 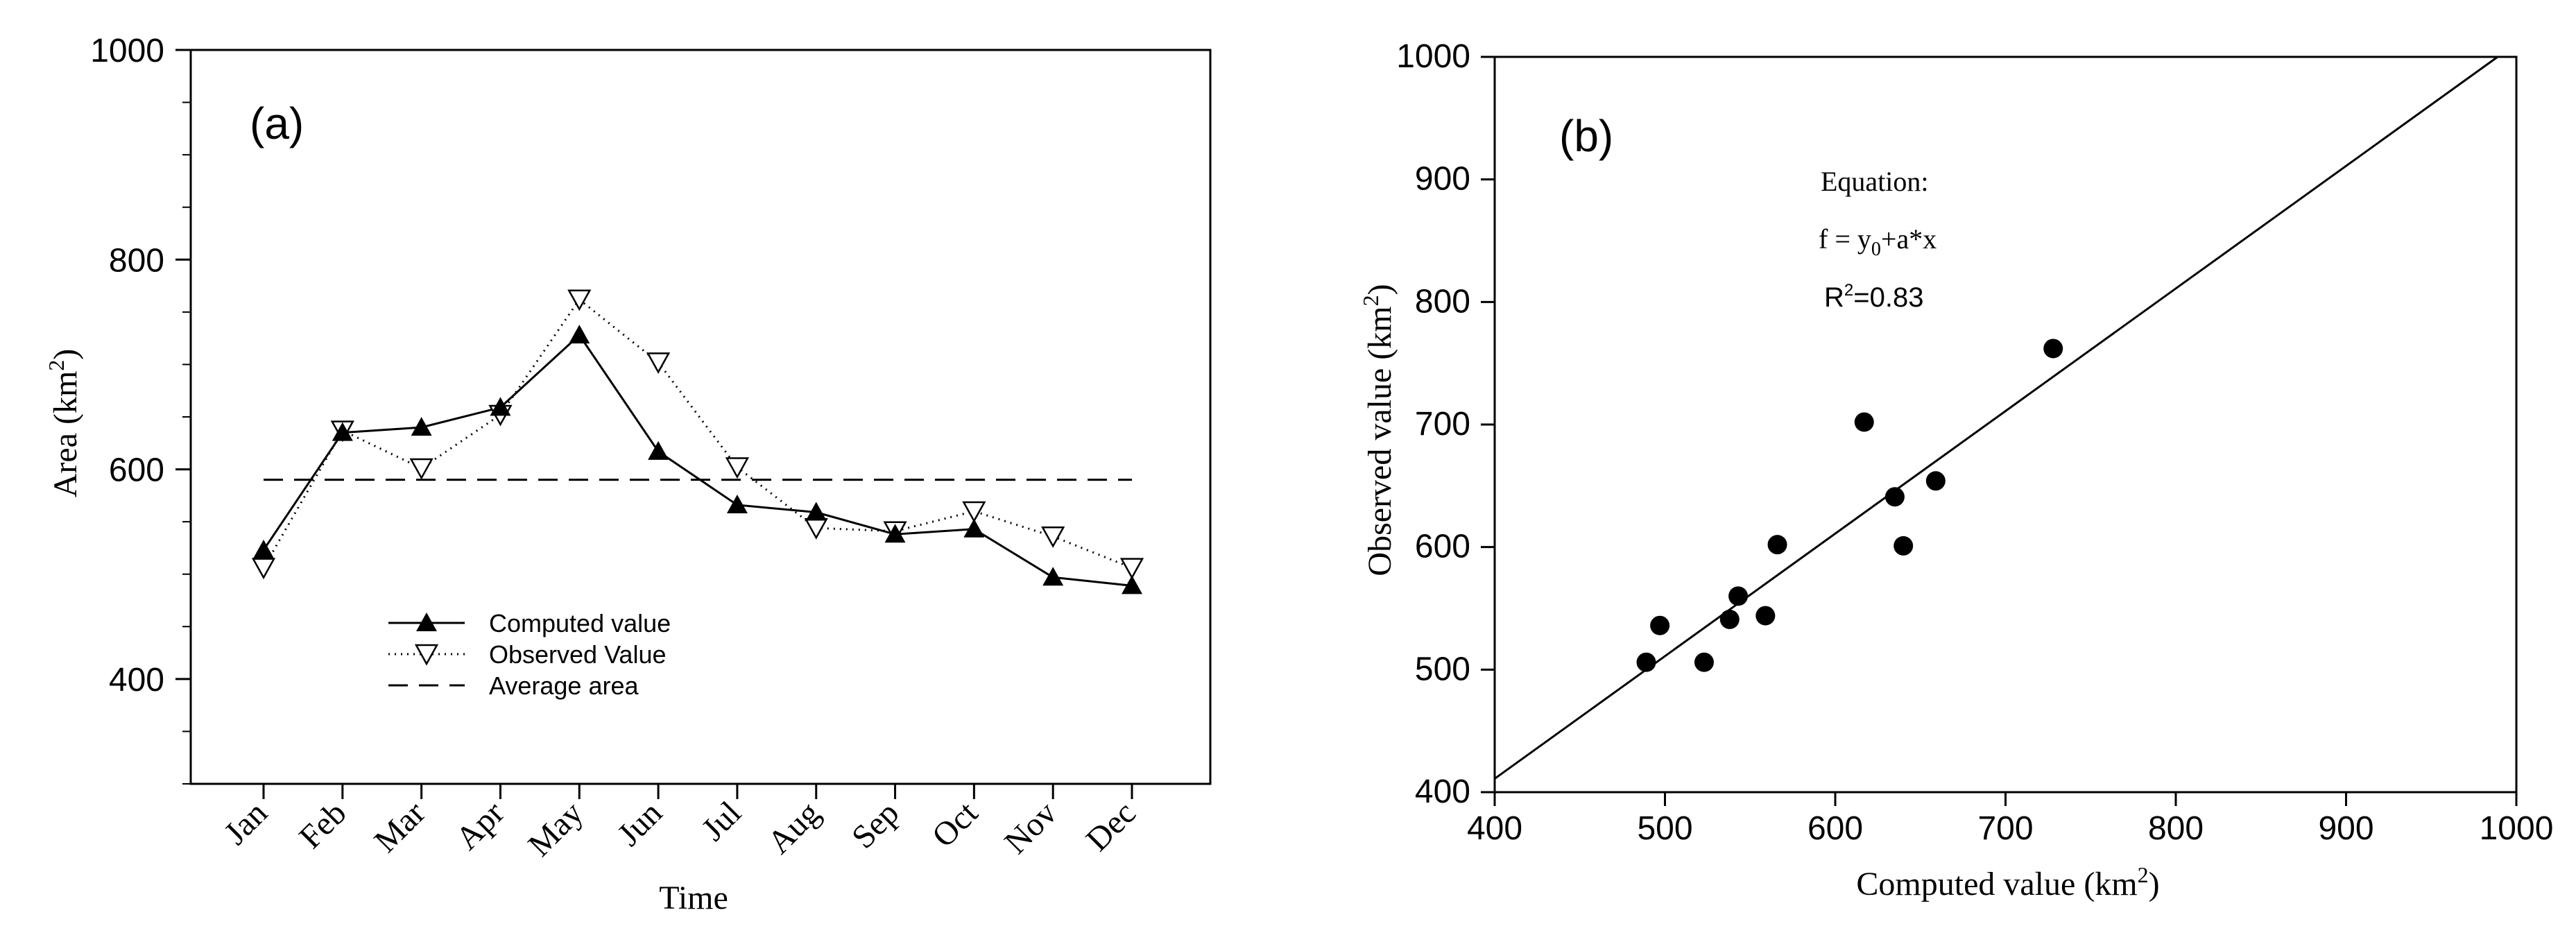 I want to click on x-tick-label: Apr, so click(x=480, y=825).